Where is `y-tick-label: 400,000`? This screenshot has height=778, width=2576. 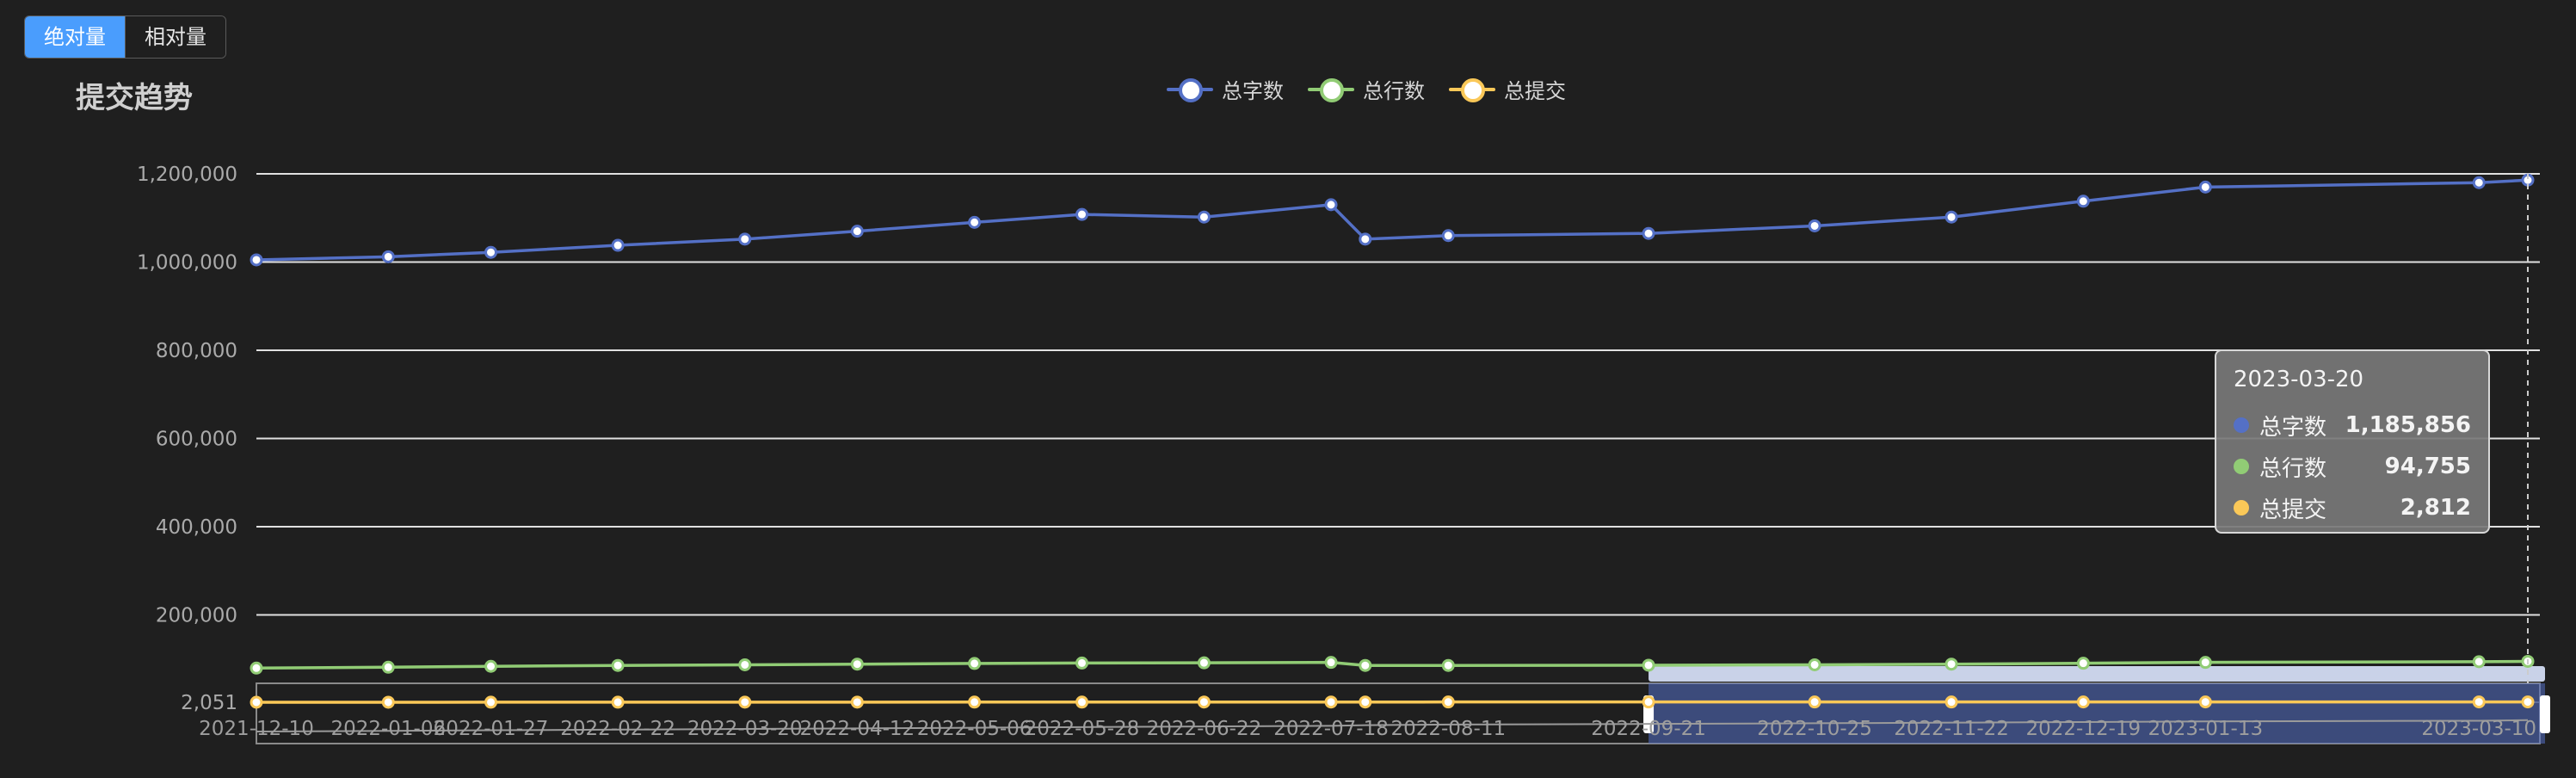
y-tick-label: 400,000 is located at coordinates (196, 527).